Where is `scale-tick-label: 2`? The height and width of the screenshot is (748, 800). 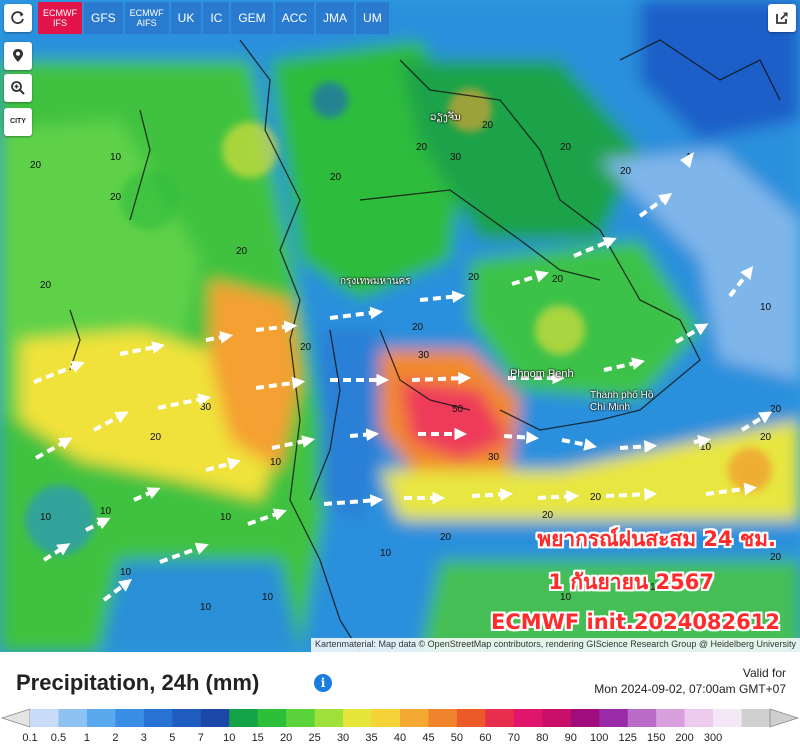 scale-tick-label: 2 is located at coordinates (115, 738).